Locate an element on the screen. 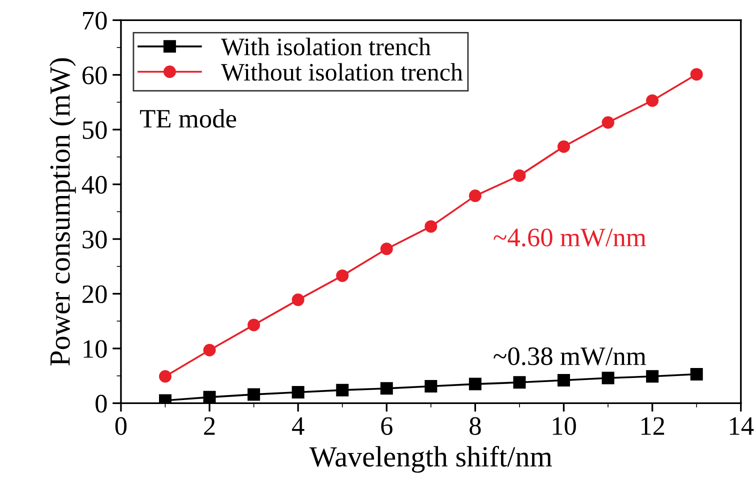 Image resolution: width=756 pixels, height=504 pixels. x-tick-label: 8 is located at coordinates (475, 426).